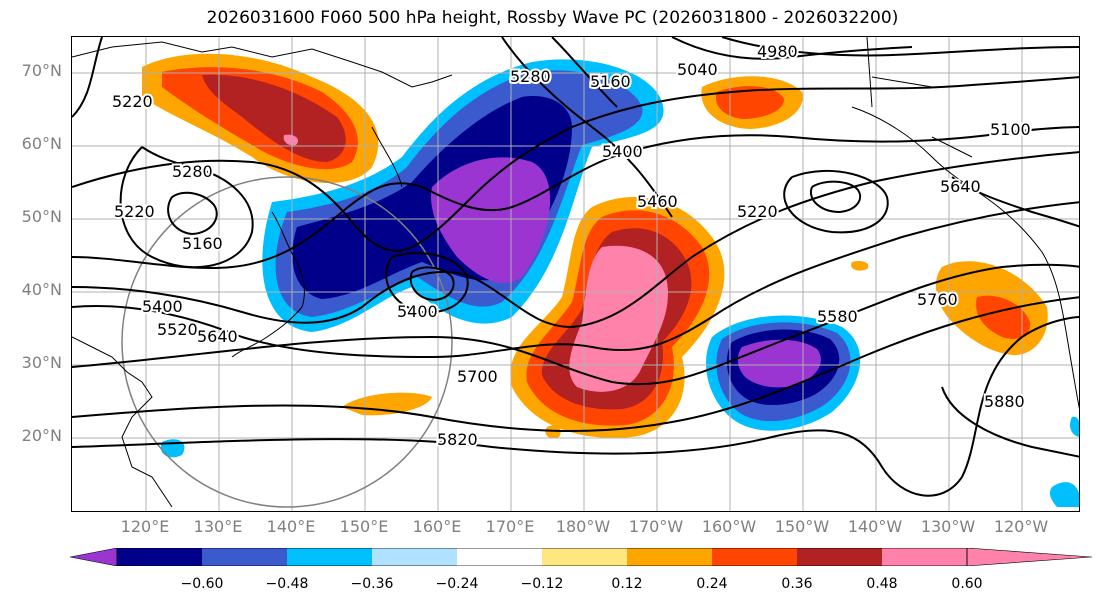 This screenshot has width=1105, height=604. Describe the element at coordinates (712, 584) in the screenshot. I see `colorbar-tick-label: 0.24` at that location.